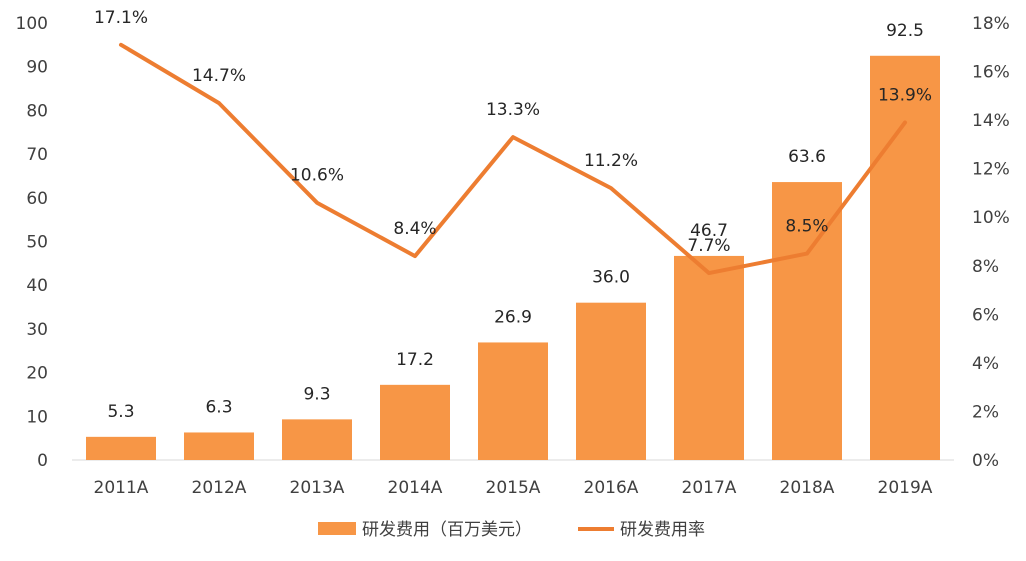  What do you see at coordinates (415, 488) in the screenshot?
I see `x-axis-tick-label: 2014A` at bounding box center [415, 488].